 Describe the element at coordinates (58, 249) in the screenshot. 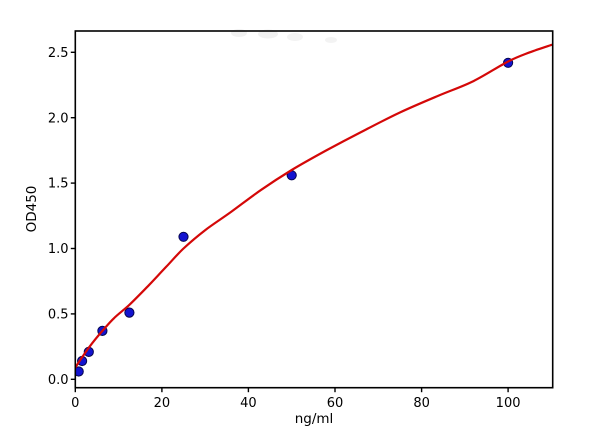

I see `y-tick-label: 1.0` at that location.